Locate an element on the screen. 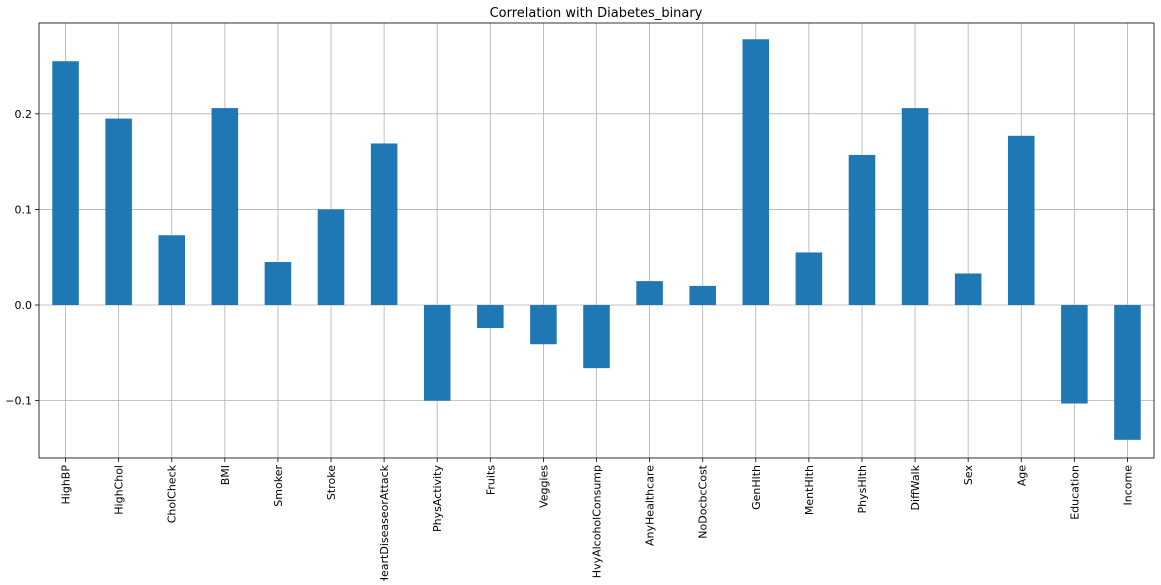 This screenshot has height=585, width=1161. bar-heartdiseaseorattack is located at coordinates (384, 224).